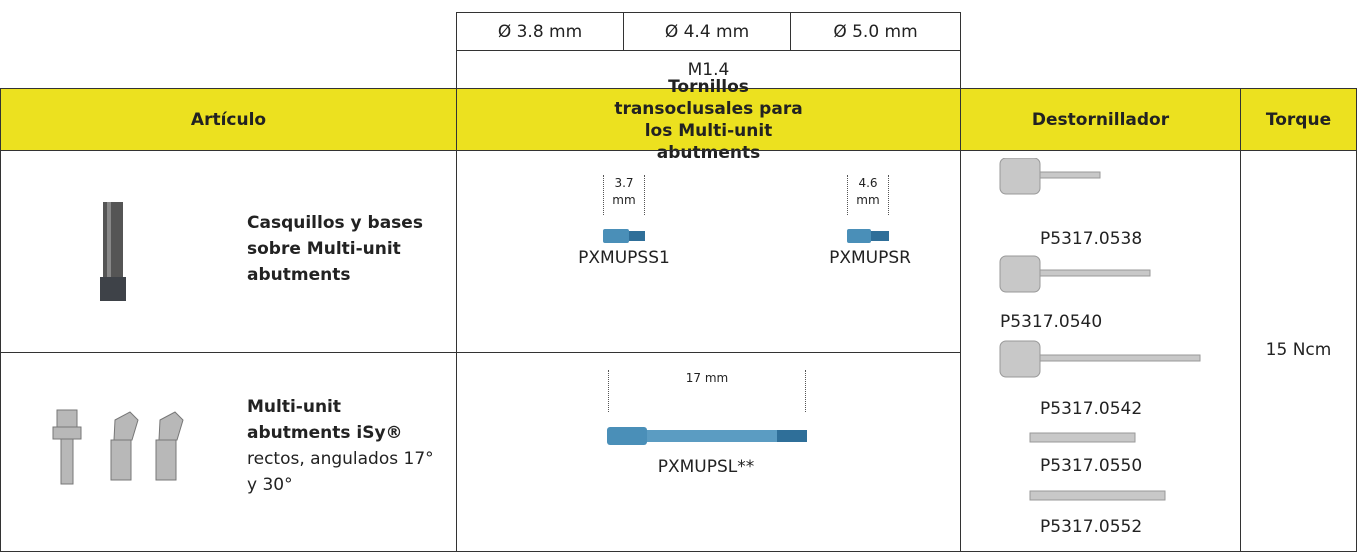  Describe the element at coordinates (870, 258) in the screenshot. I see `screw-code: PXMUPSR` at that location.